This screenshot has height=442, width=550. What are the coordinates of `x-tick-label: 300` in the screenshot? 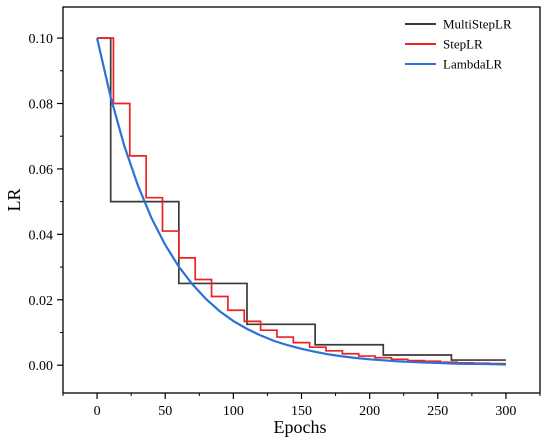 It's located at (505, 411).